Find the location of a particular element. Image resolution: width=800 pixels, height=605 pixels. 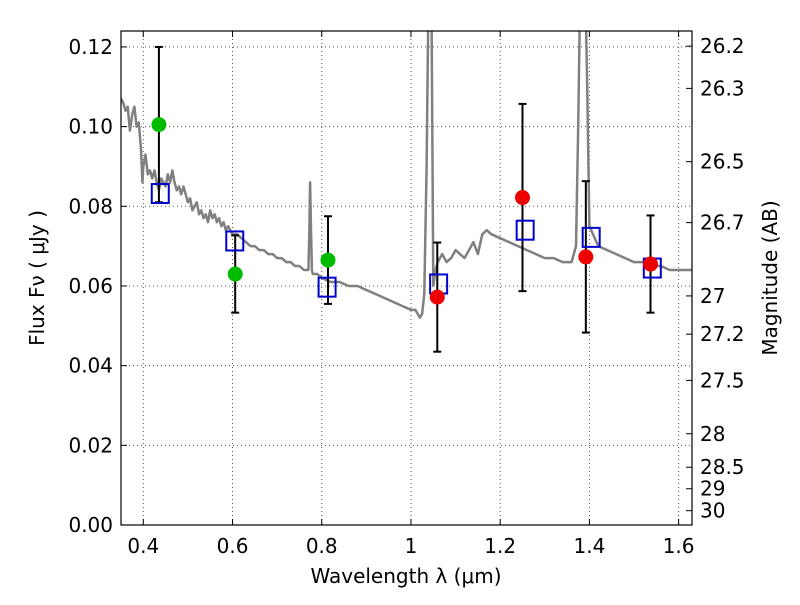

y2-tick-label: 26.3 is located at coordinates (722, 88).